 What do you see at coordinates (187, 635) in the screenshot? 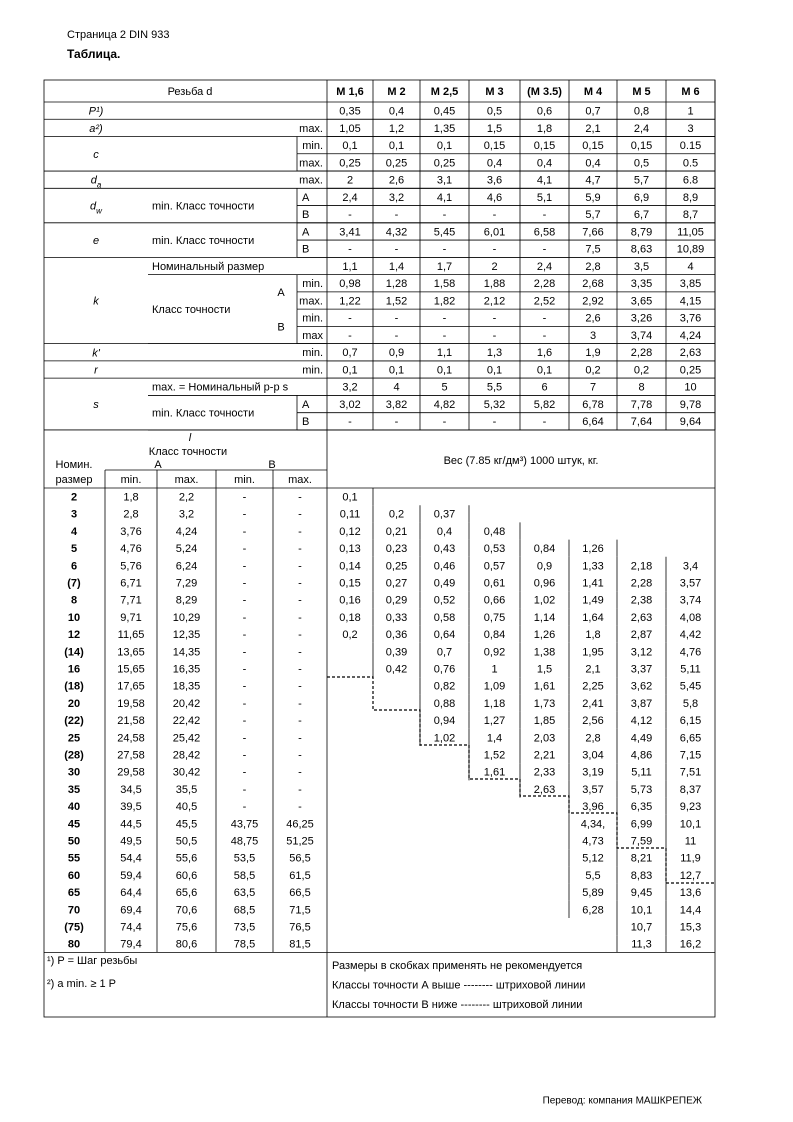
I see `length-value: 12,35` at bounding box center [187, 635].